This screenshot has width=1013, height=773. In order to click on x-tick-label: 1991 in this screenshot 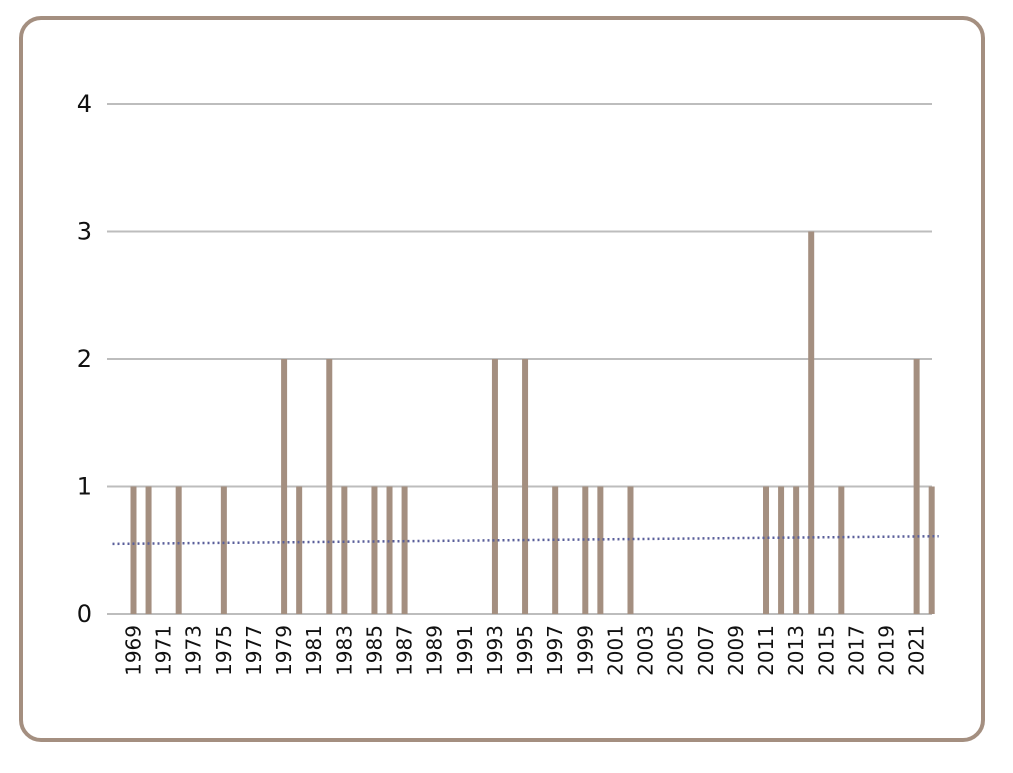, I will do `click(465, 650)`.